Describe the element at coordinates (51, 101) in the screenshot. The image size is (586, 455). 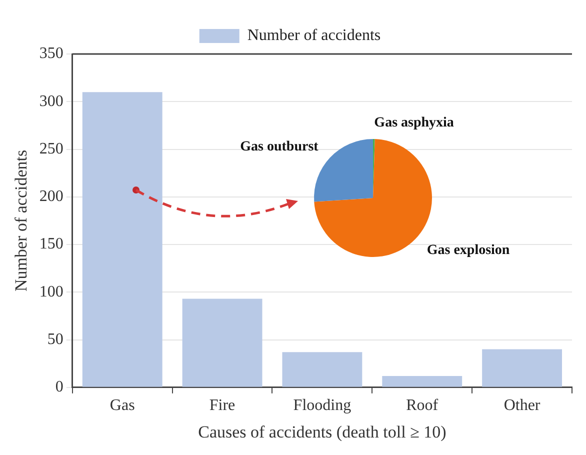
I see `y-tick-label: 300` at that location.